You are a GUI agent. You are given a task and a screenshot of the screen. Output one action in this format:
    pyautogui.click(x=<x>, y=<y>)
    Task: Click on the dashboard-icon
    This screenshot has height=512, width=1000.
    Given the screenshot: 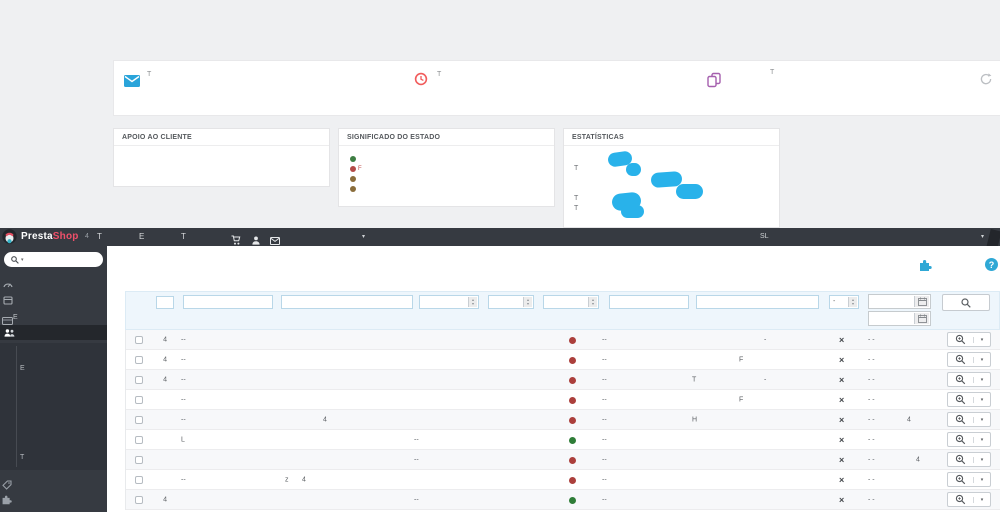 What is the action you would take?
    pyautogui.click(x=8, y=284)
    